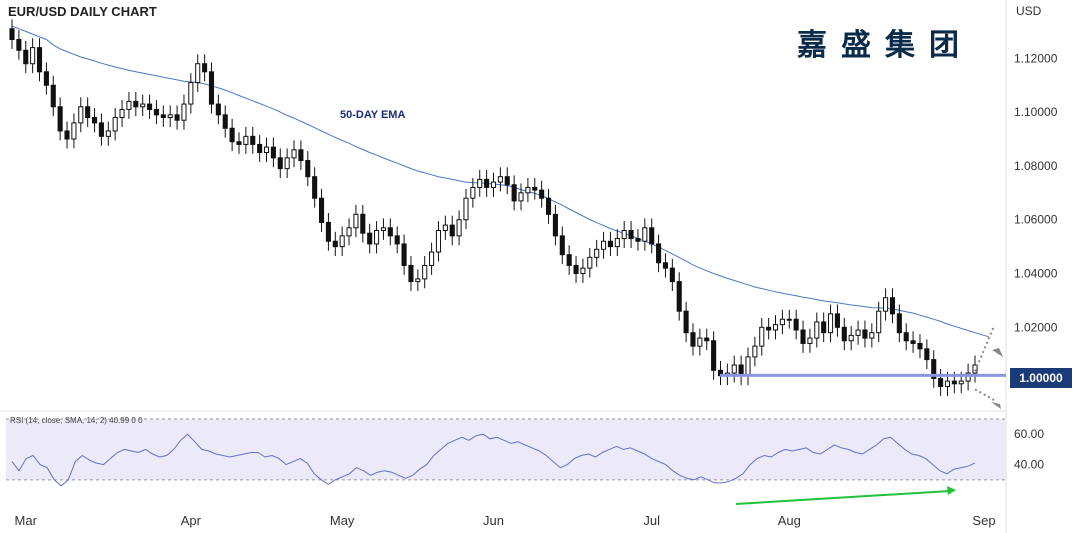 The width and height of the screenshot is (1080, 533). I want to click on time-tick-label: Mar, so click(26, 520).